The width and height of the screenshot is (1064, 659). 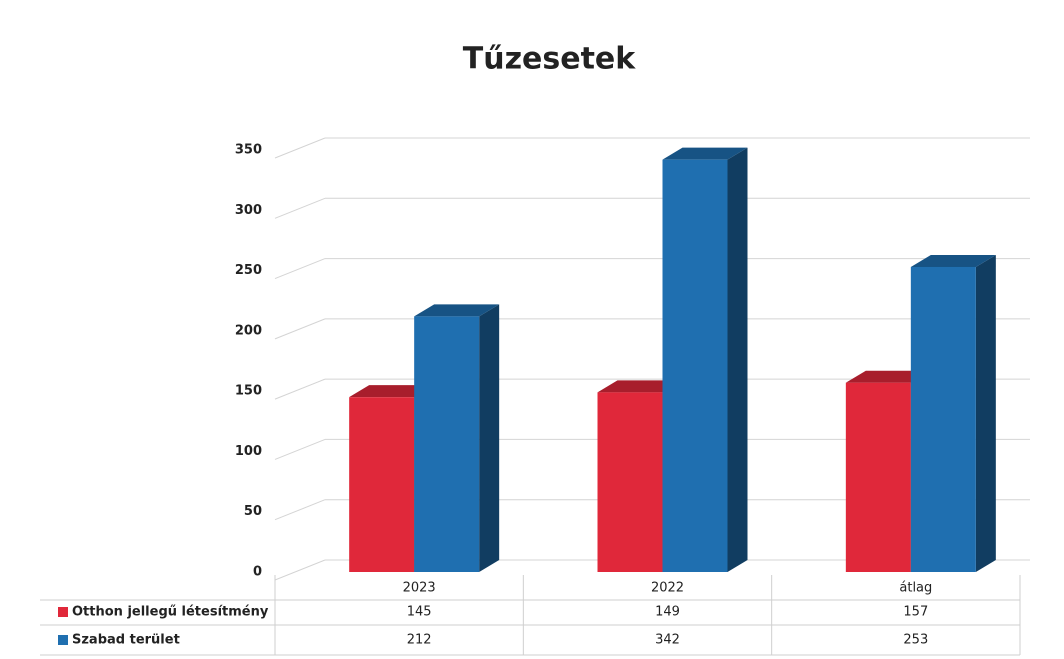 I want to click on y-tick-label: 200, so click(x=248, y=330).